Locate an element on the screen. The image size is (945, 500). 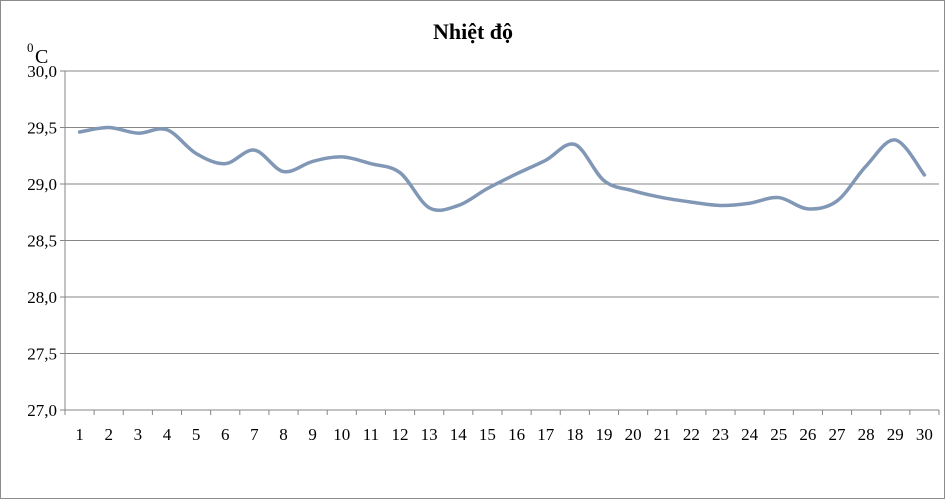
y-axis-label: C is located at coordinates (41, 57).